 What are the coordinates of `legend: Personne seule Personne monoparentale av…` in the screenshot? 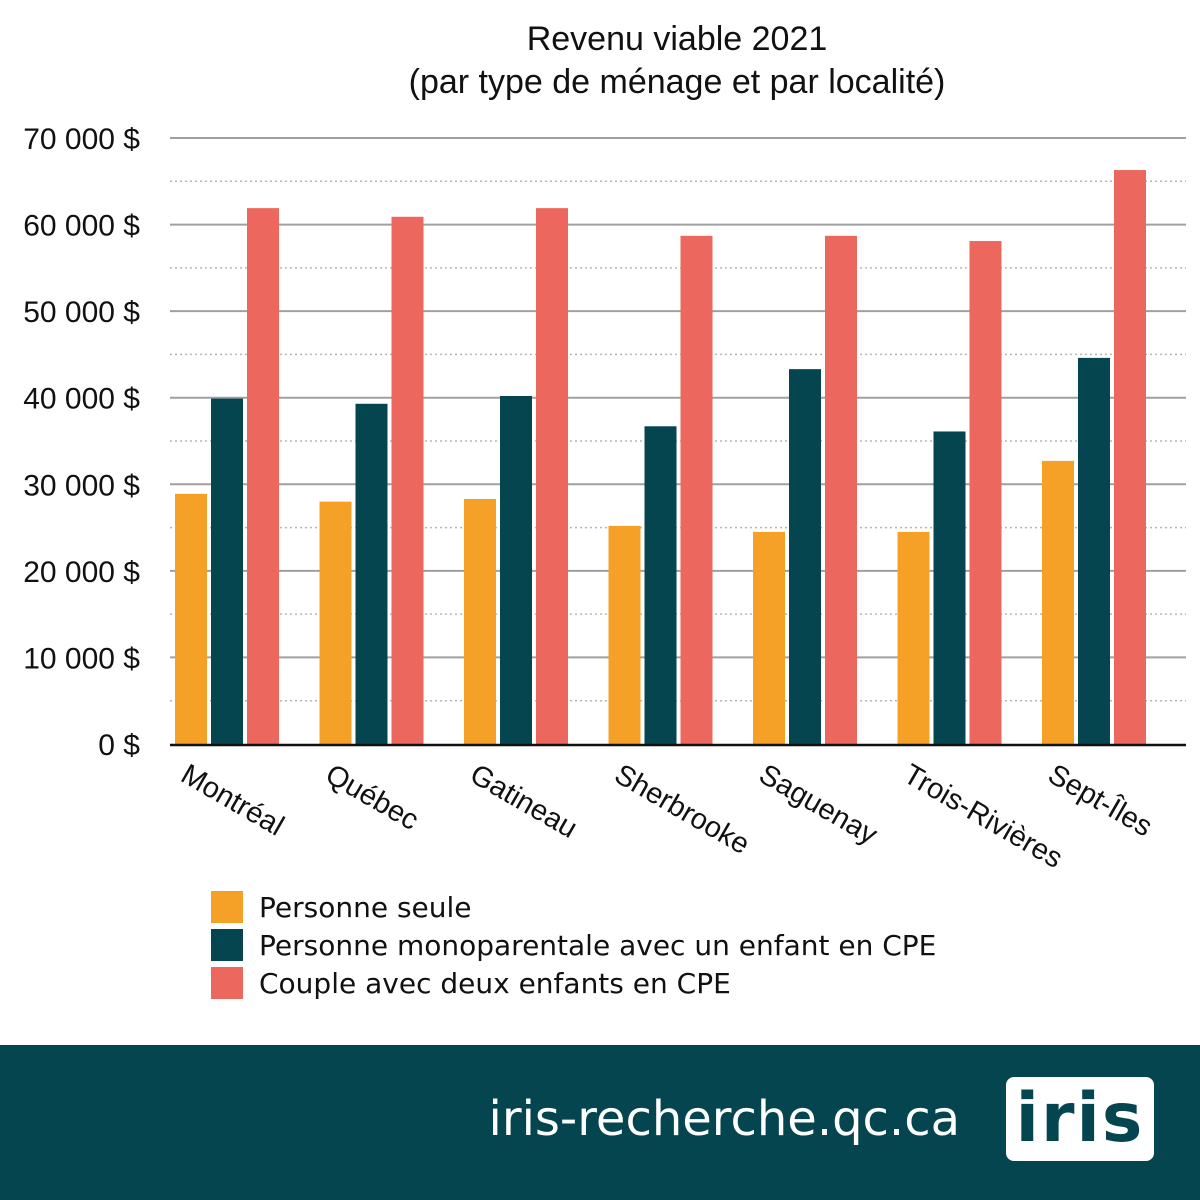 It's located at (573, 945).